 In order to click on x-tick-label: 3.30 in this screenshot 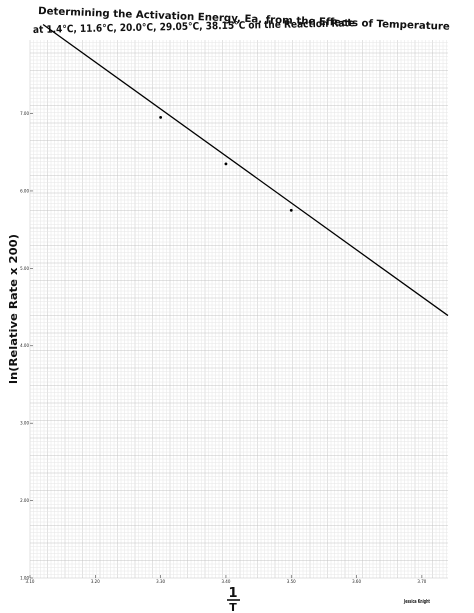, I will do `click(160, 581)`.